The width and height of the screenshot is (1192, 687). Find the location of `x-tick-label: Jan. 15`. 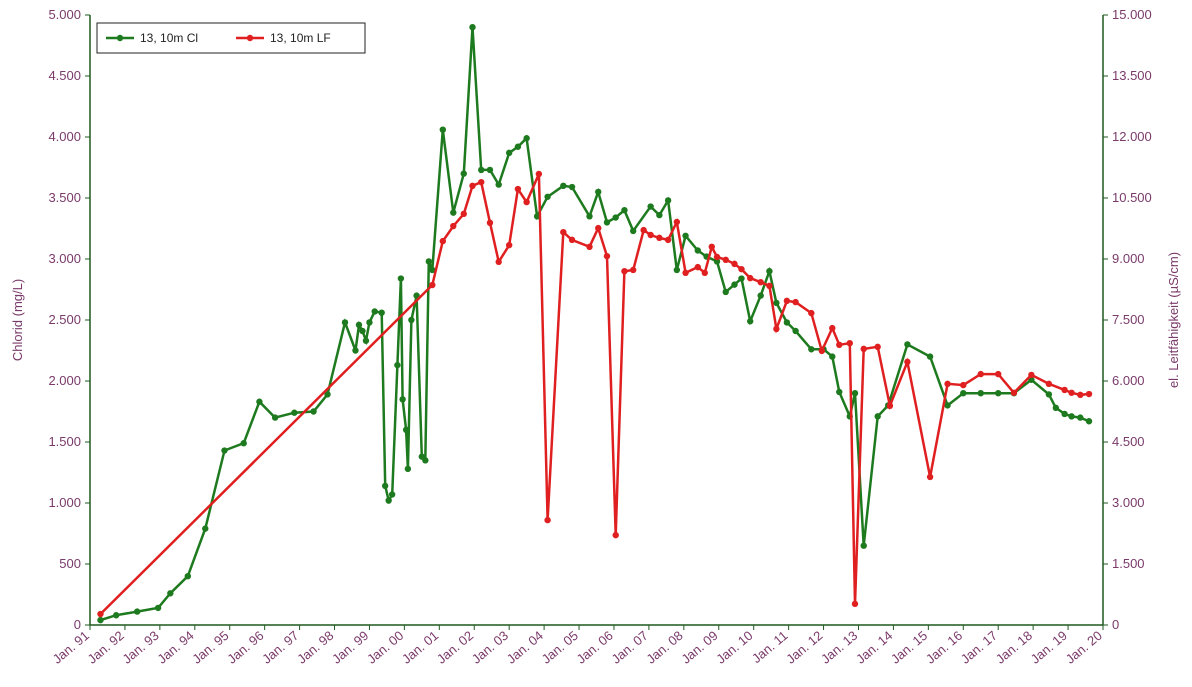

x-tick-label: Jan. 15 is located at coordinates (909, 647).